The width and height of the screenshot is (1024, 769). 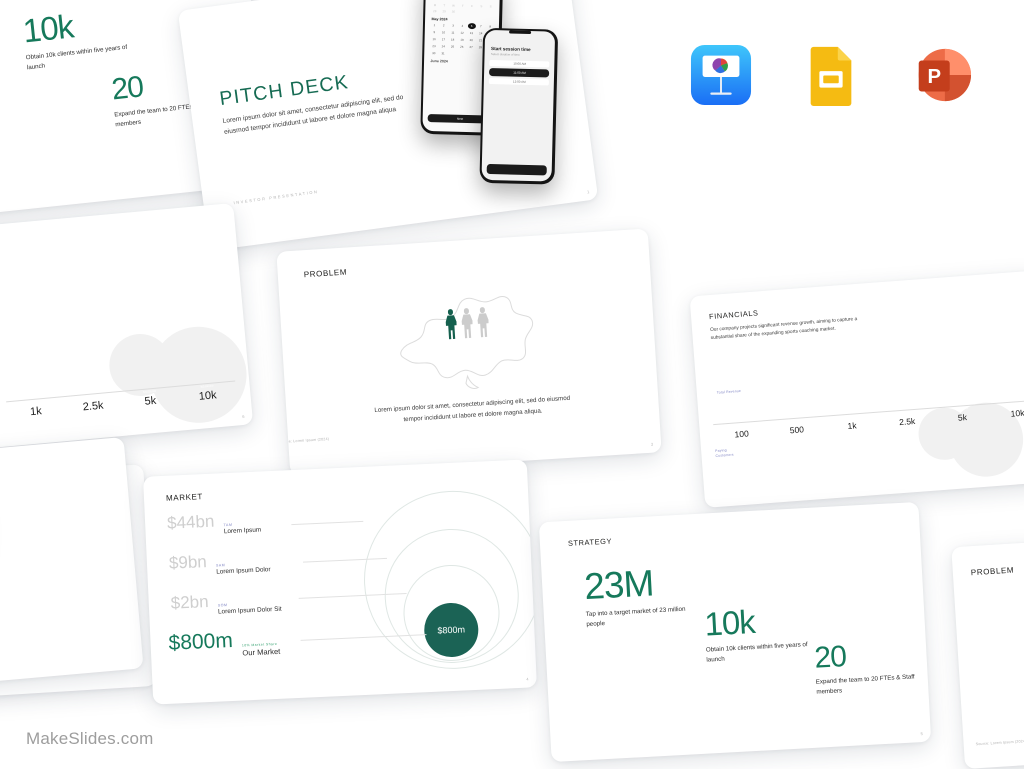 I want to click on market-name: Lorem Ipsum Dolor Sit, so click(x=250, y=611).